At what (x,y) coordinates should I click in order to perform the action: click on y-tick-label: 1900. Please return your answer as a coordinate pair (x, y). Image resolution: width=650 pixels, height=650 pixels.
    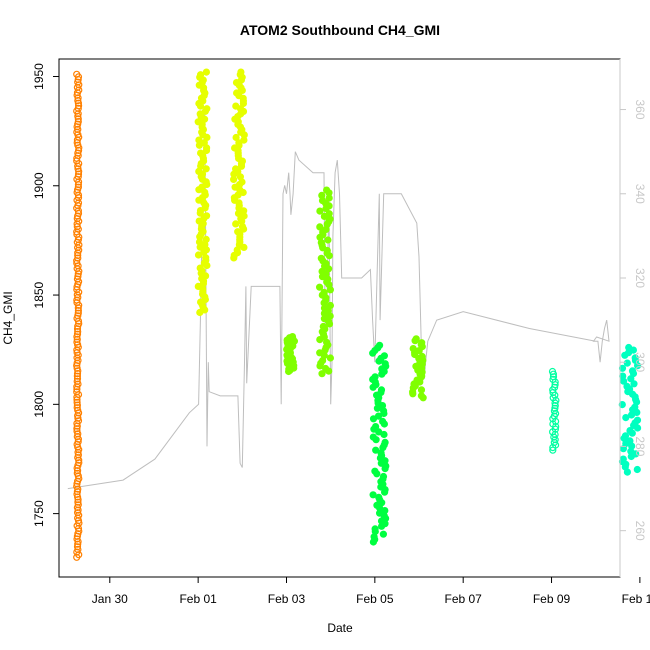
    Looking at the image, I should click on (39, 185).